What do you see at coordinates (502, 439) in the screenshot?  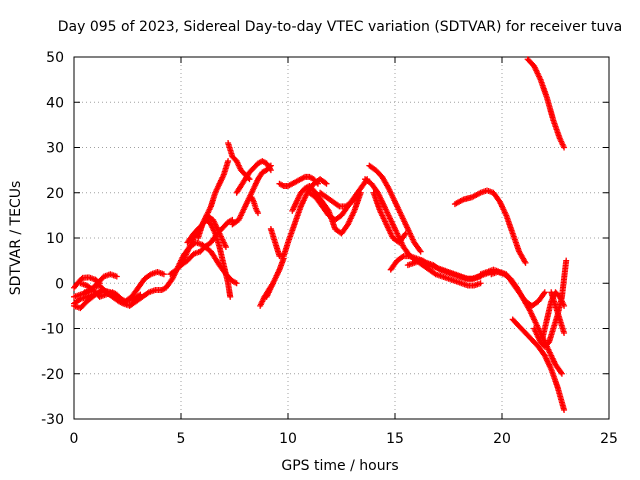 I see `x-tick-label: 20` at bounding box center [502, 439].